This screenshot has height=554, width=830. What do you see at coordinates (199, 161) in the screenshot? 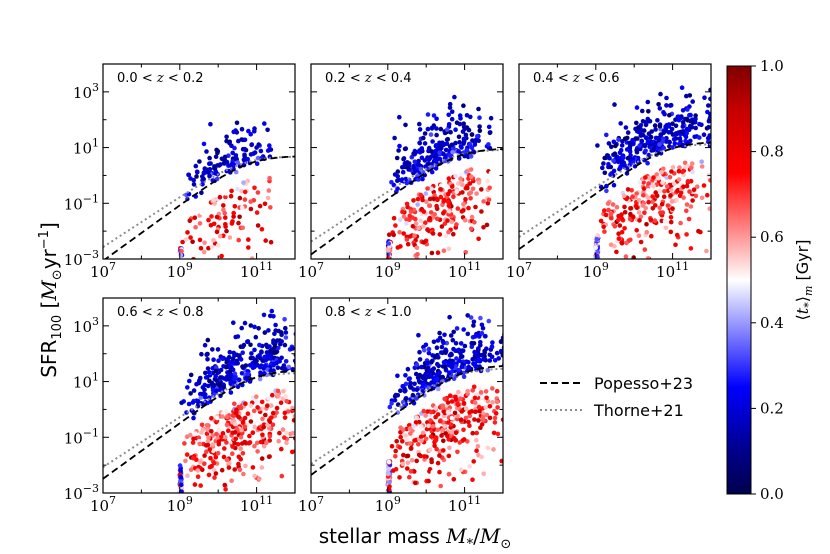
I see `panel-ticks` at bounding box center [199, 161].